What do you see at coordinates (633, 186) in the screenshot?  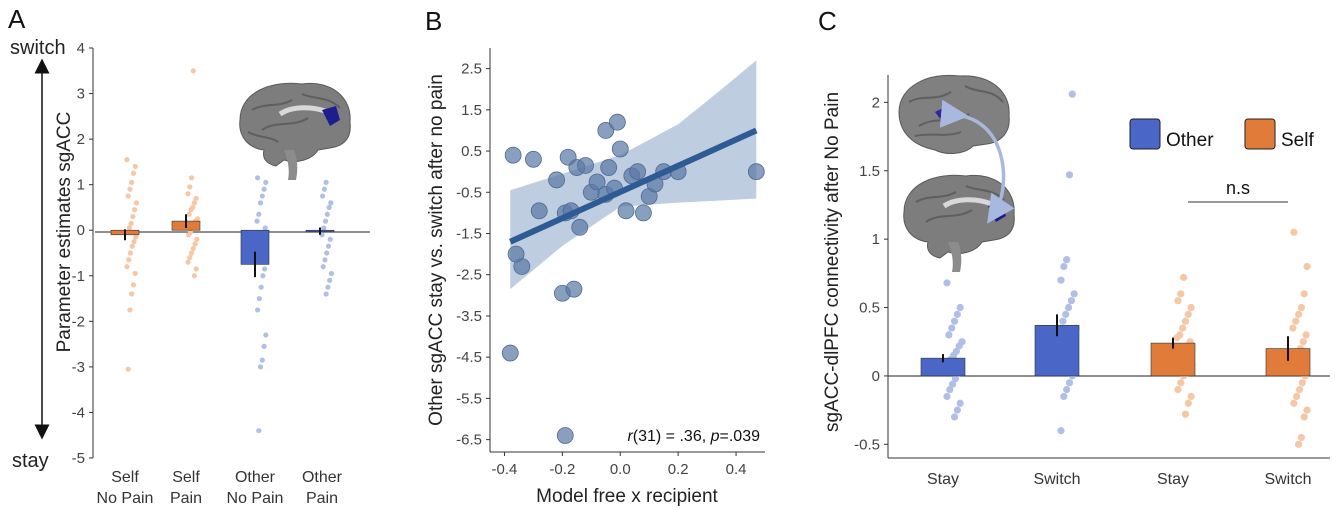 I see `panel-b-fit-line` at bounding box center [633, 186].